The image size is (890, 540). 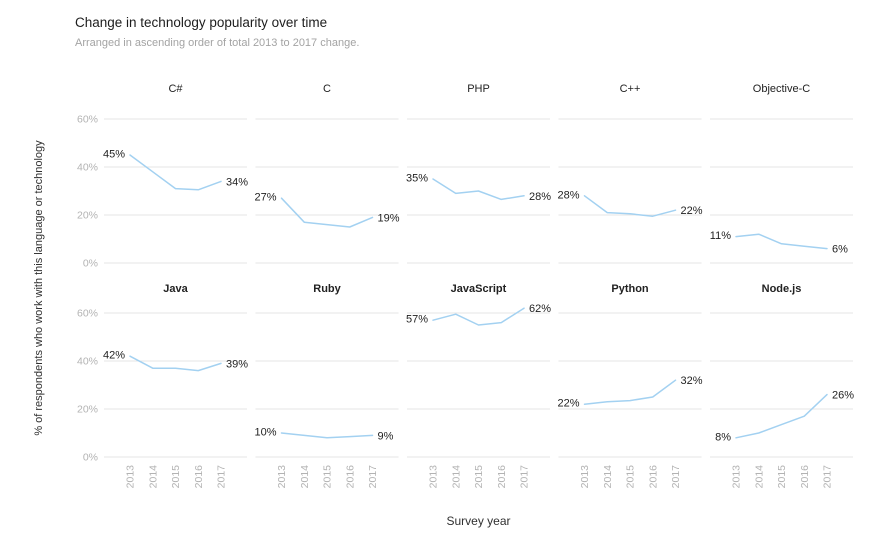 I want to click on start-value-label: 8%, so click(x=723, y=437).